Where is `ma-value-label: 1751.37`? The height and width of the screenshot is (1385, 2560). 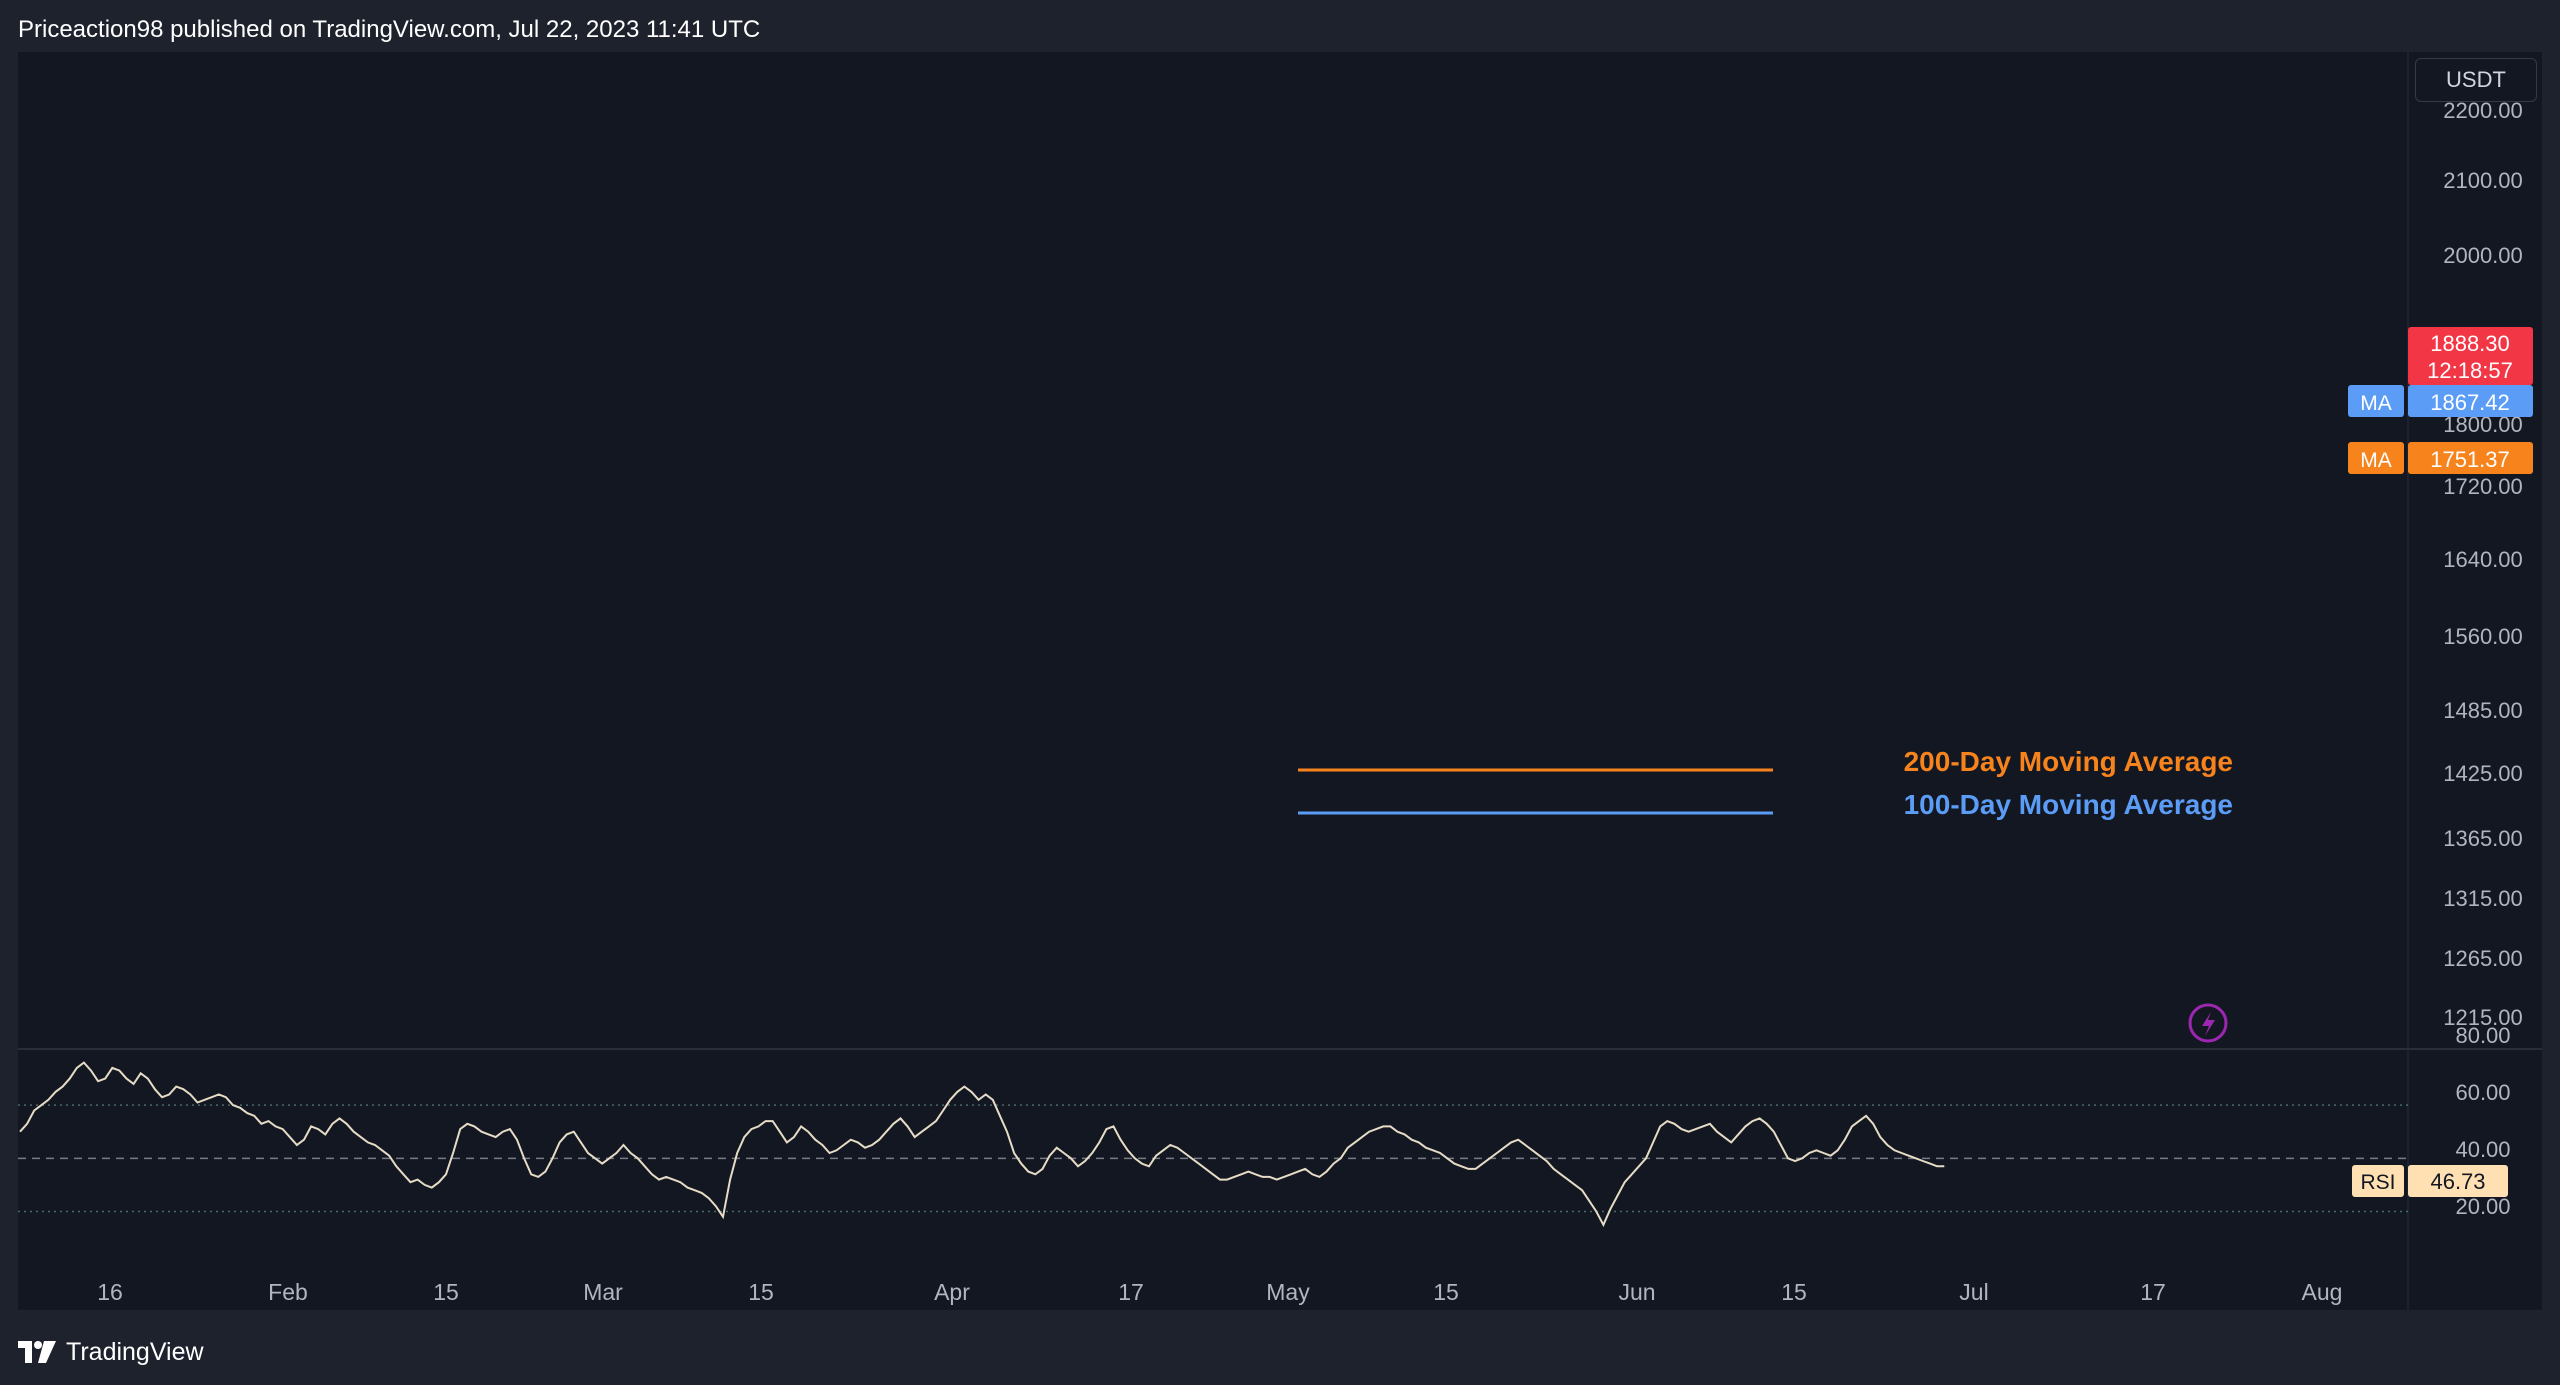
ma-value-label: 1751.37 is located at coordinates (2470, 459).